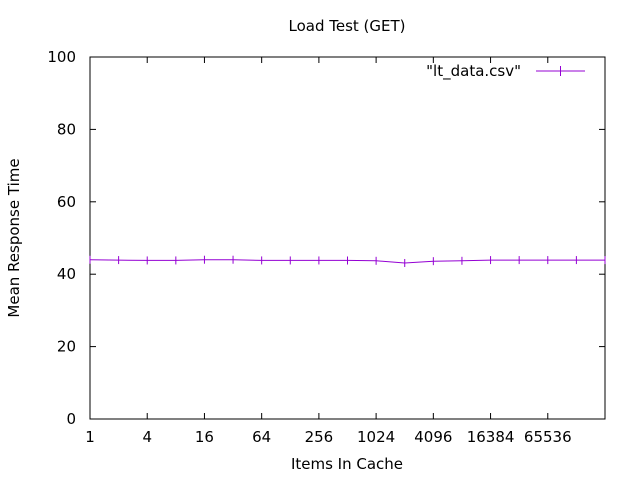 The height and width of the screenshot is (480, 640). I want to click on y-tick-label: 100, so click(61, 57).